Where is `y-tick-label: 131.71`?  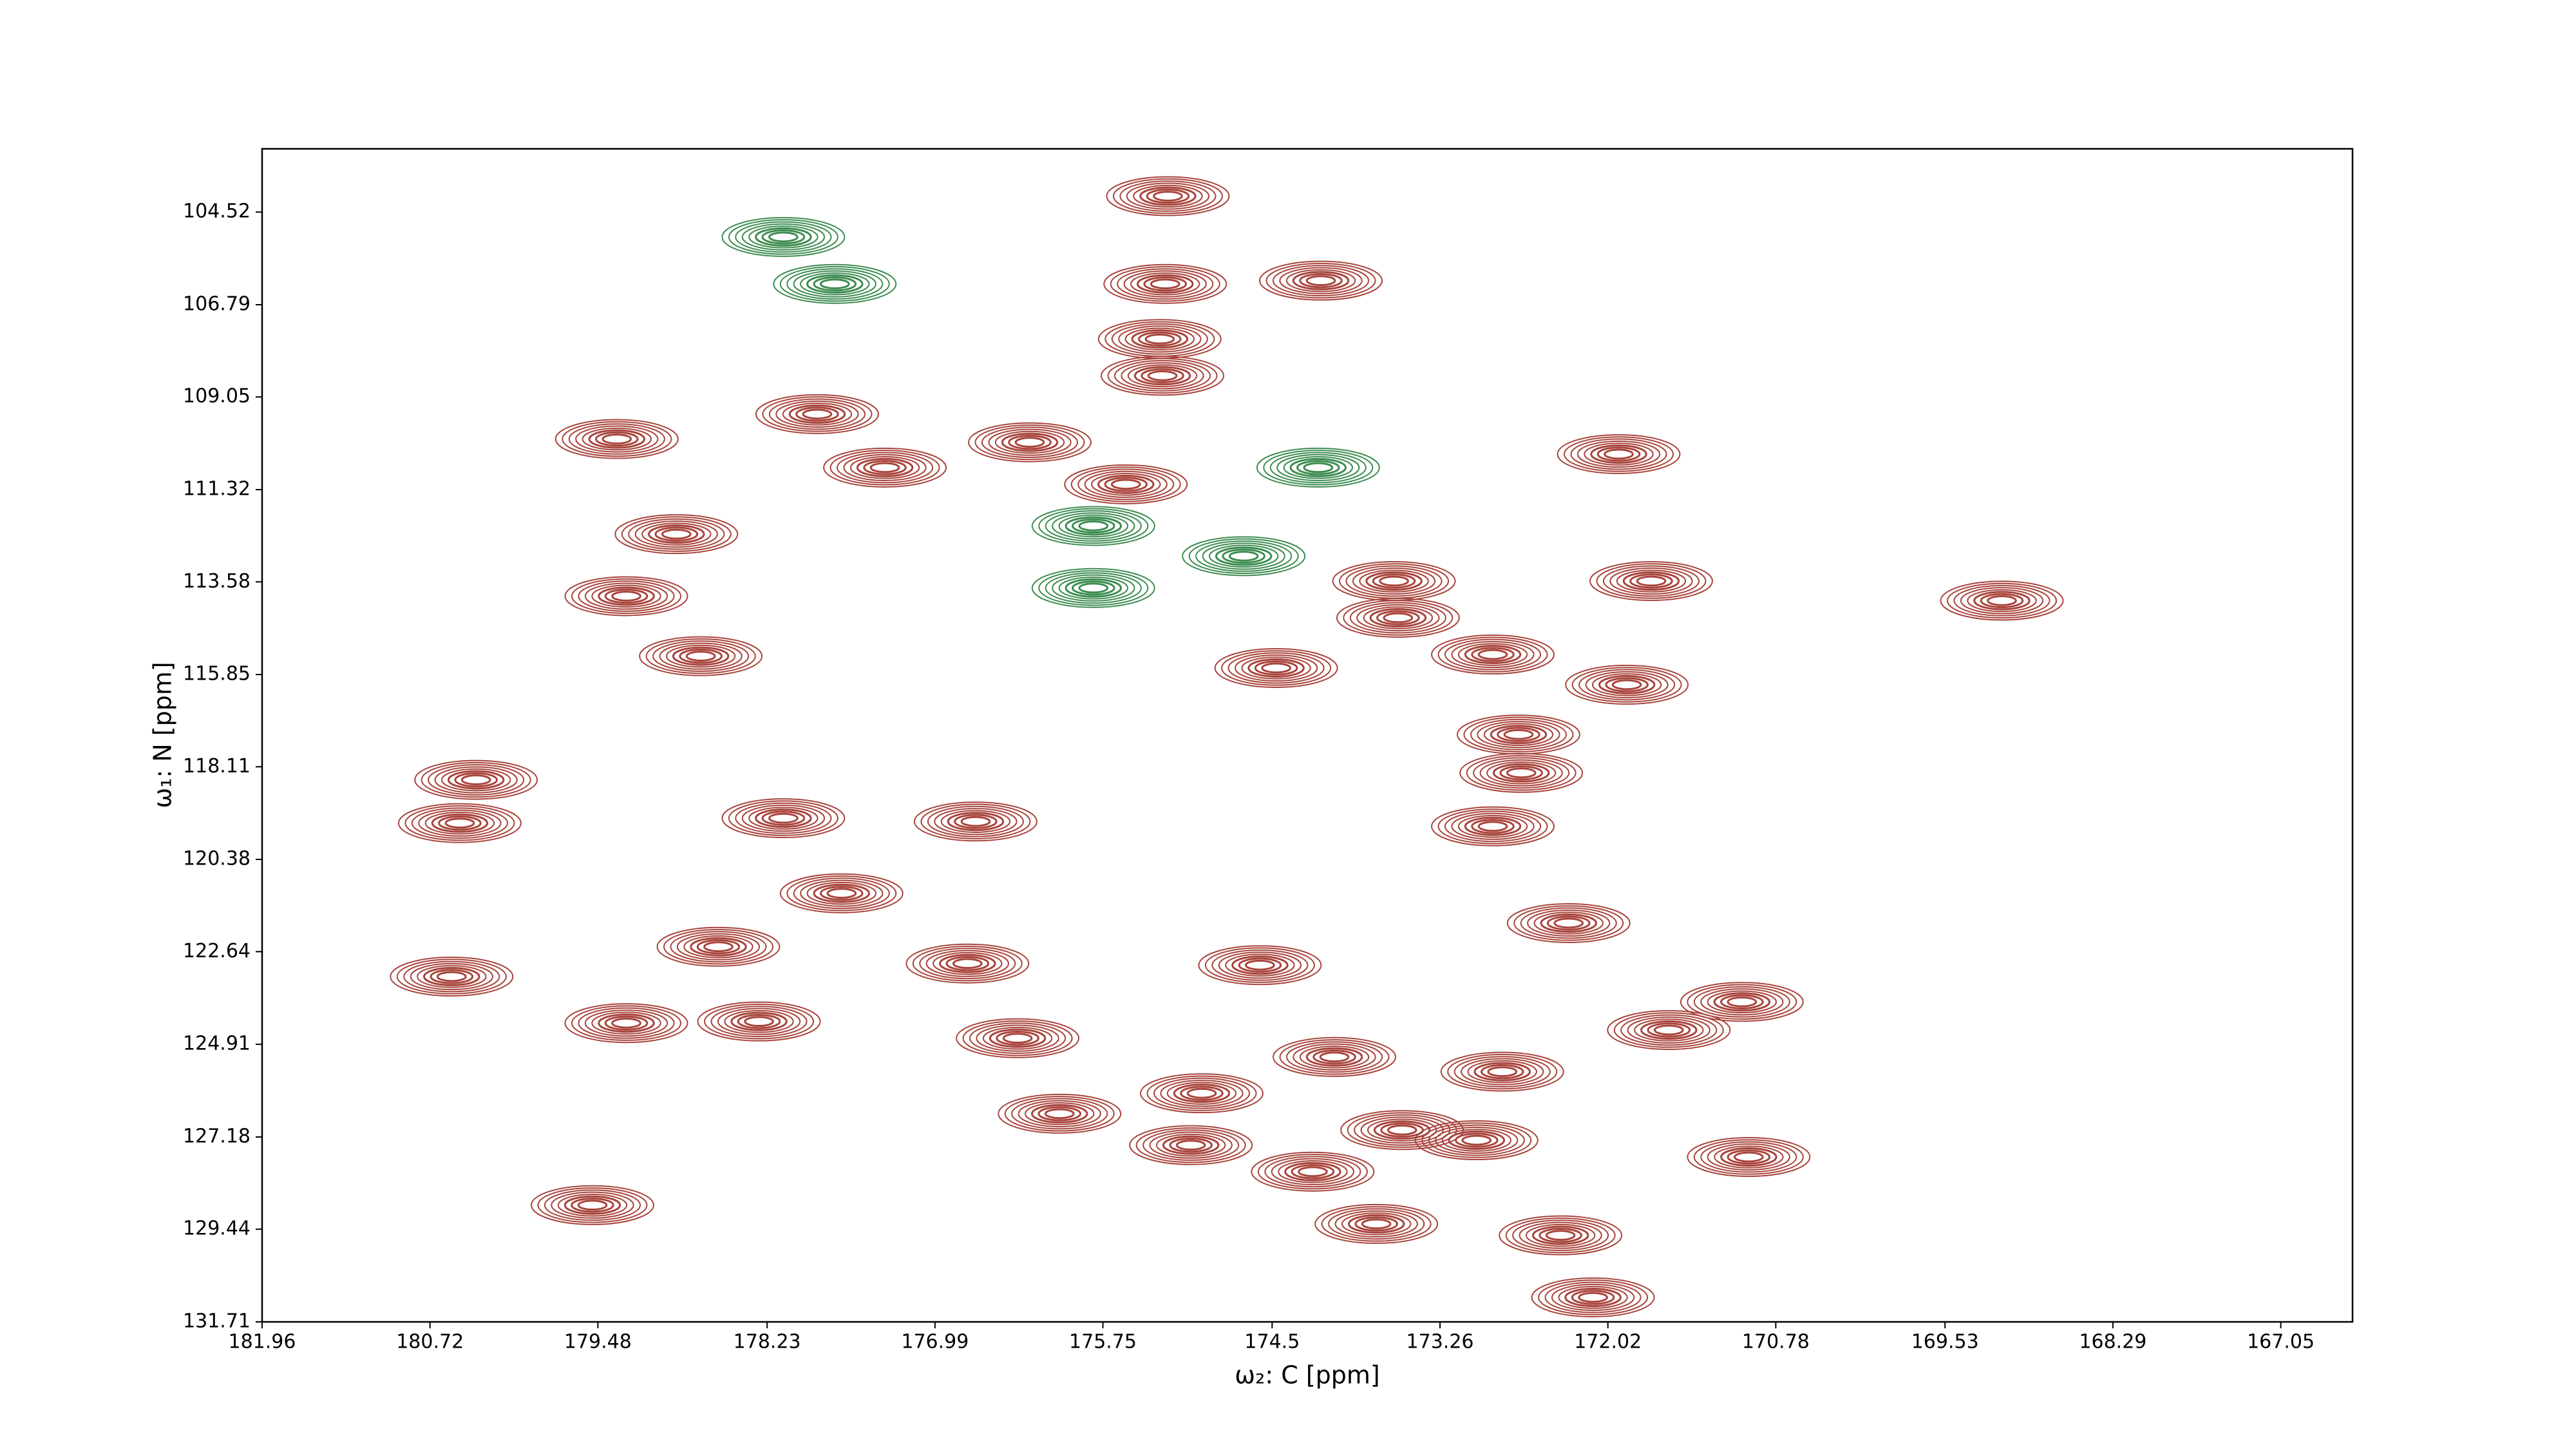
y-tick-label: 131.71 is located at coordinates (217, 1321).